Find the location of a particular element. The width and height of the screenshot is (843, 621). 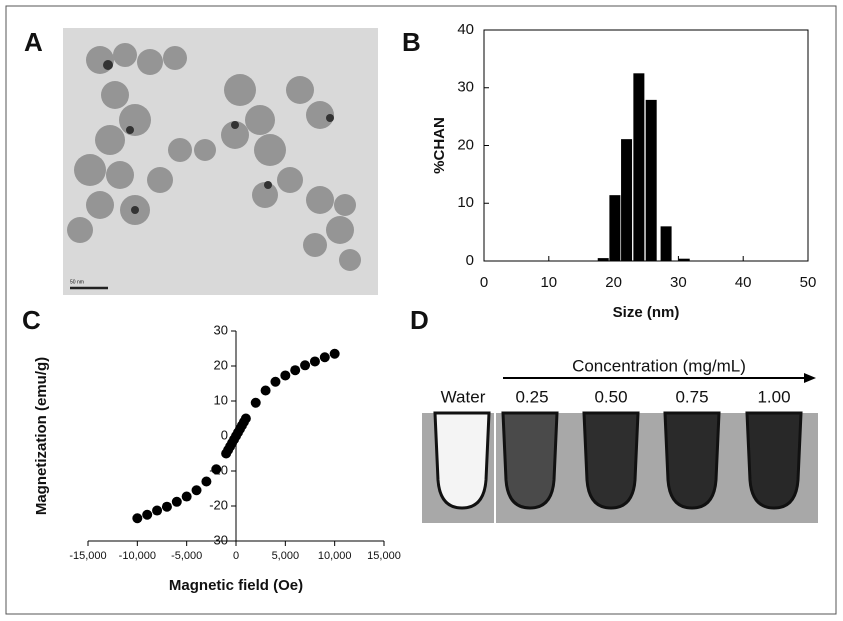

x-axis-title: Magnetic field (Oe) is located at coordinates (236, 585).